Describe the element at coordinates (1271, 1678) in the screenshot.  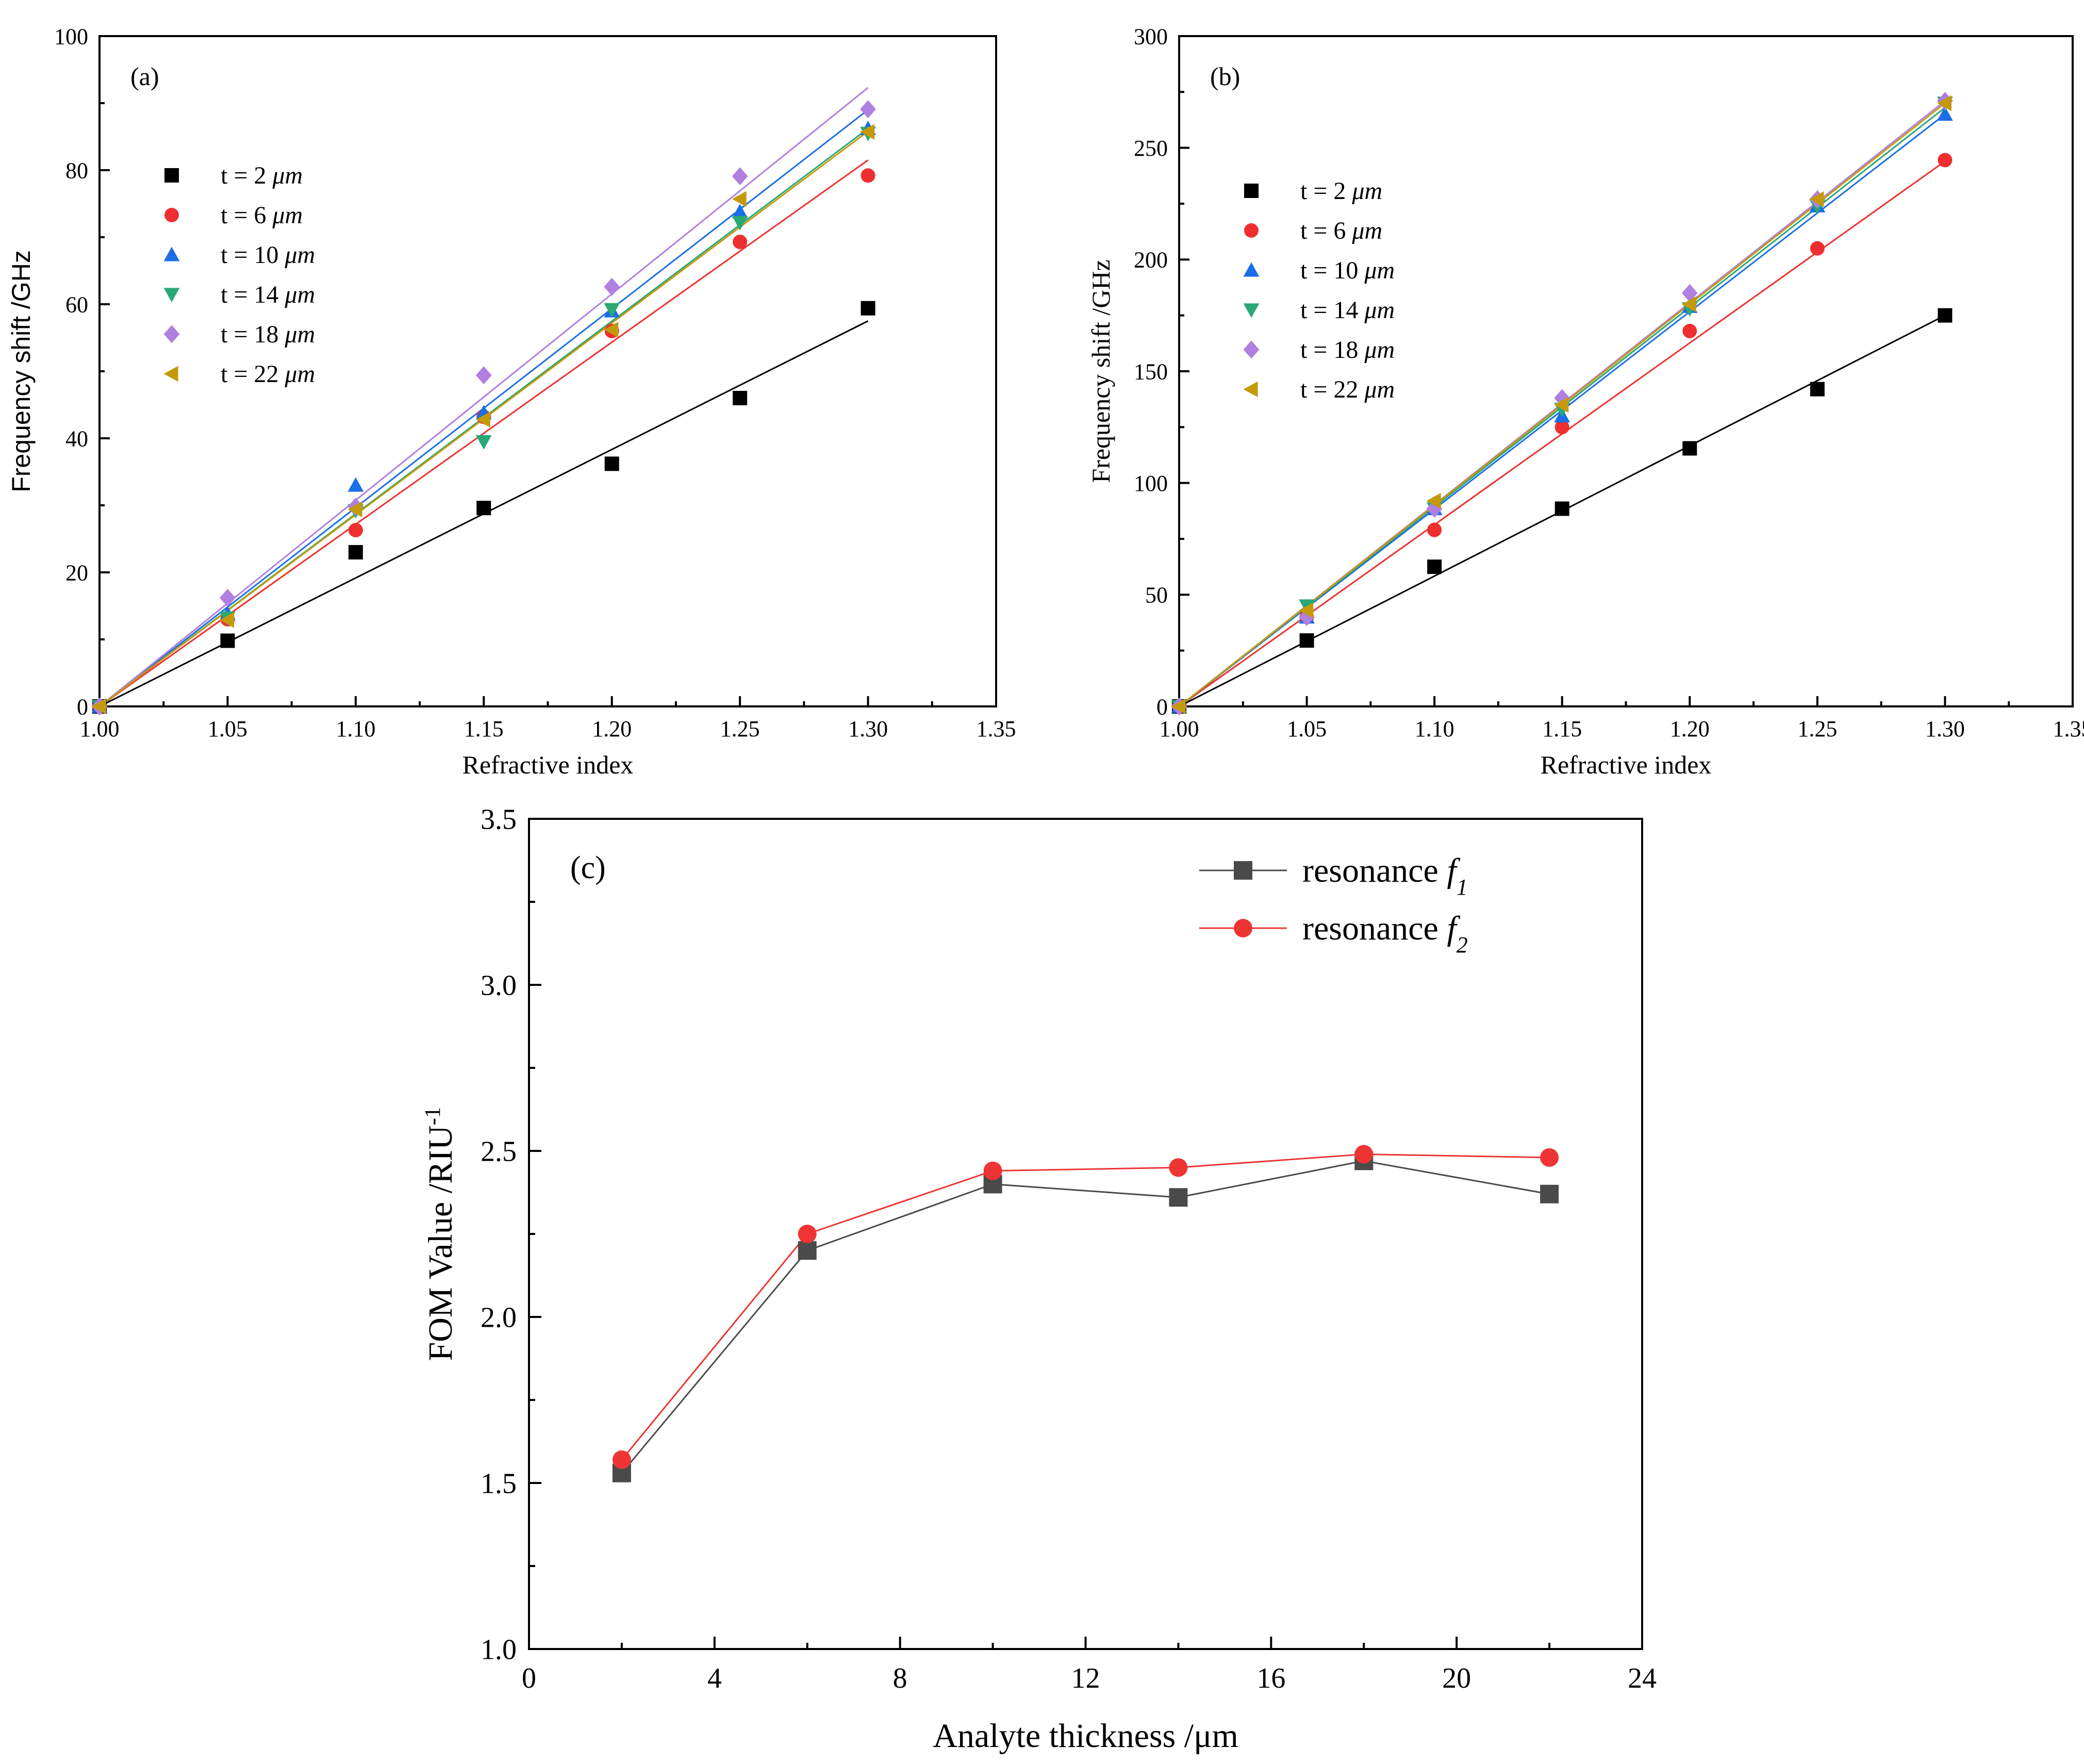
I see `x-tick-label: 16` at that location.